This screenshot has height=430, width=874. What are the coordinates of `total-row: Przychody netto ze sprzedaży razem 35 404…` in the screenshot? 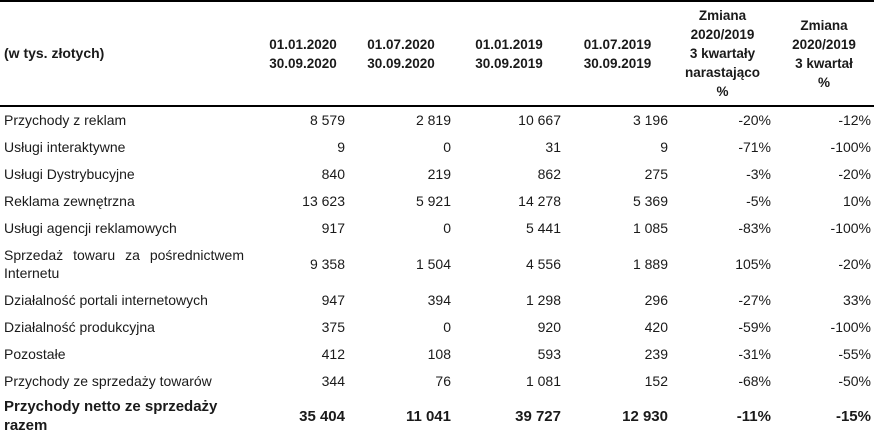 It's located at (437, 412).